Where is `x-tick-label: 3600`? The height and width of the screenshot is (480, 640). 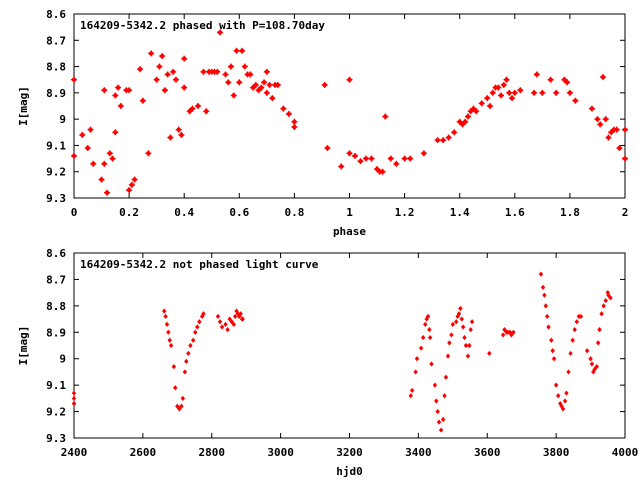 x-tick-label: 3600 is located at coordinates (487, 452).